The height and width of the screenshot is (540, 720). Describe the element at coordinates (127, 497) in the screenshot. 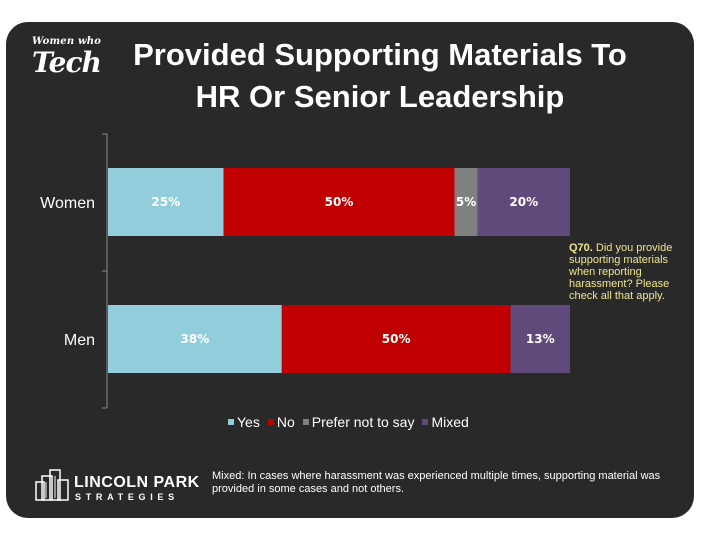

I see `brand-sub: STRATEGIES` at that location.